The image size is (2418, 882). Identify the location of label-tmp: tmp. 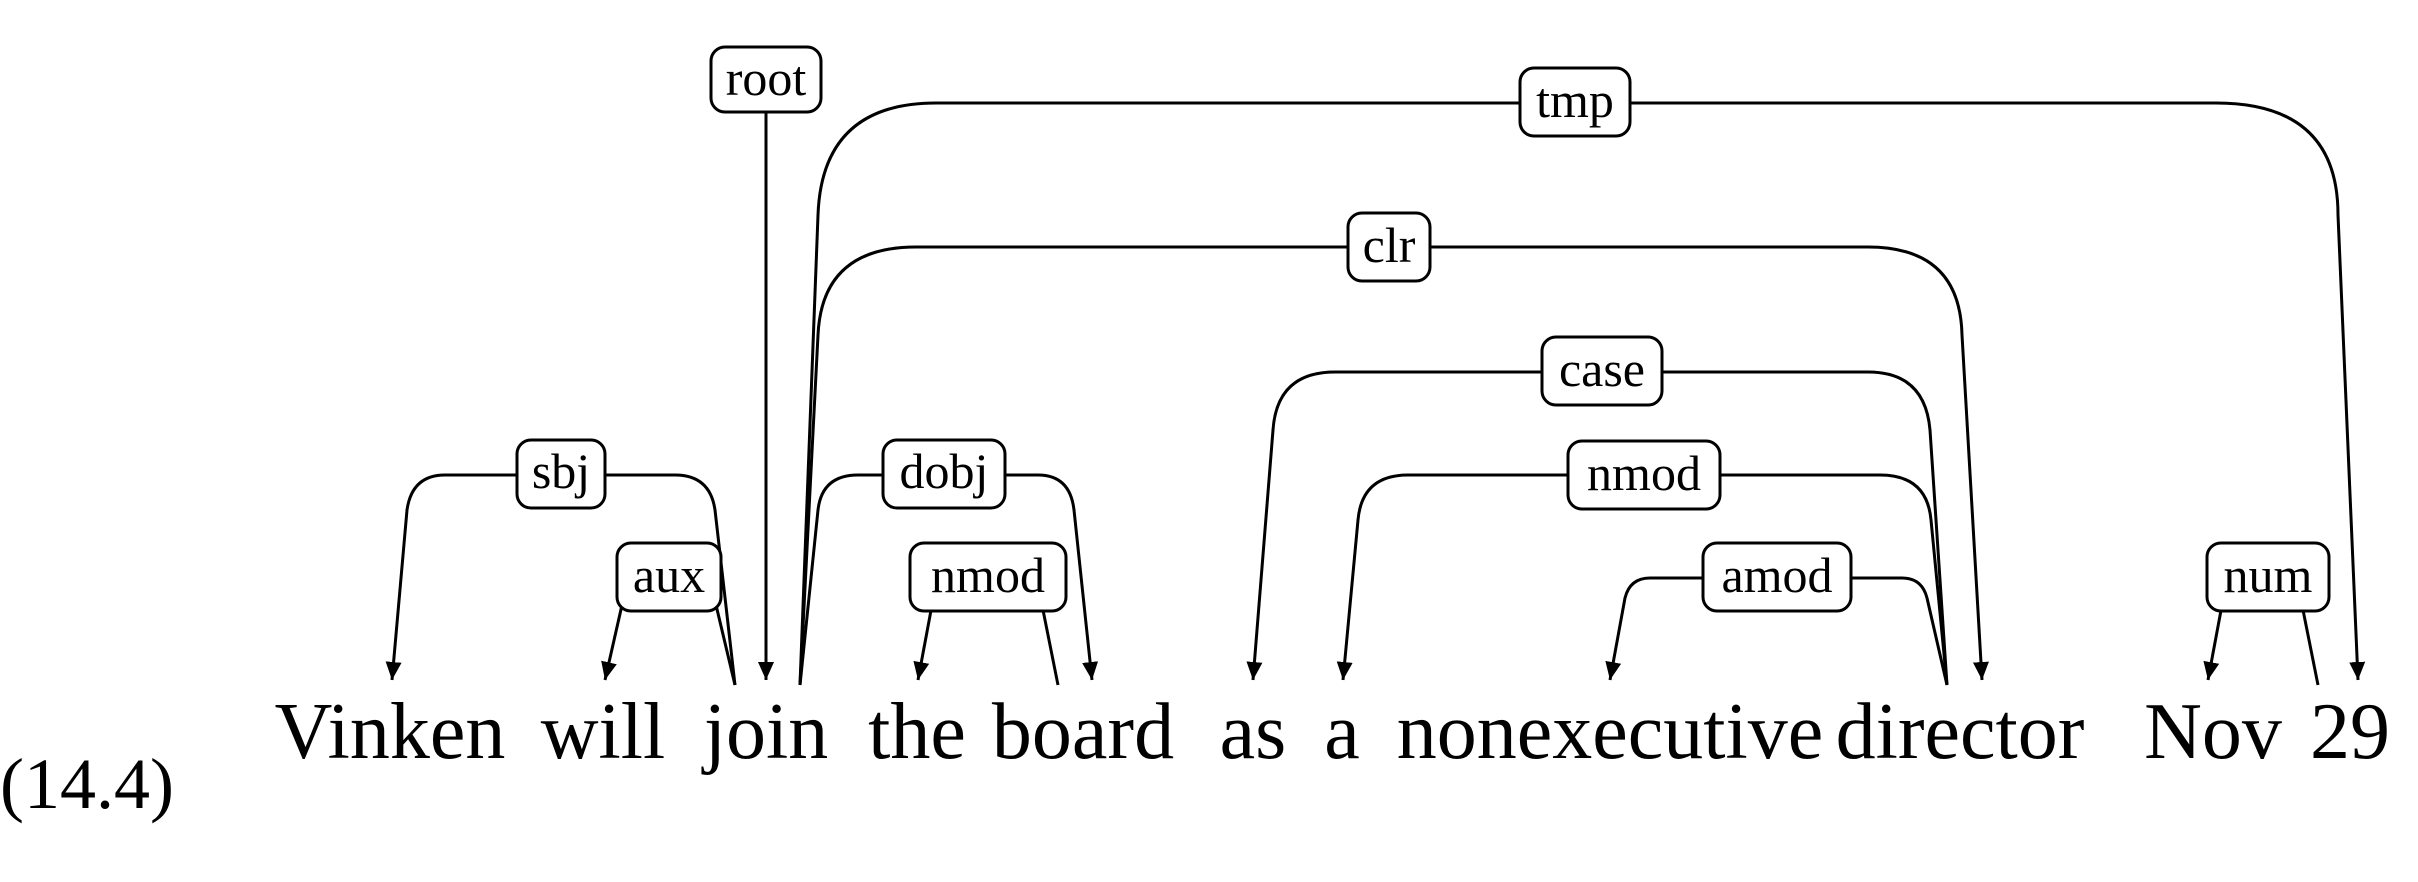
(1575, 102).